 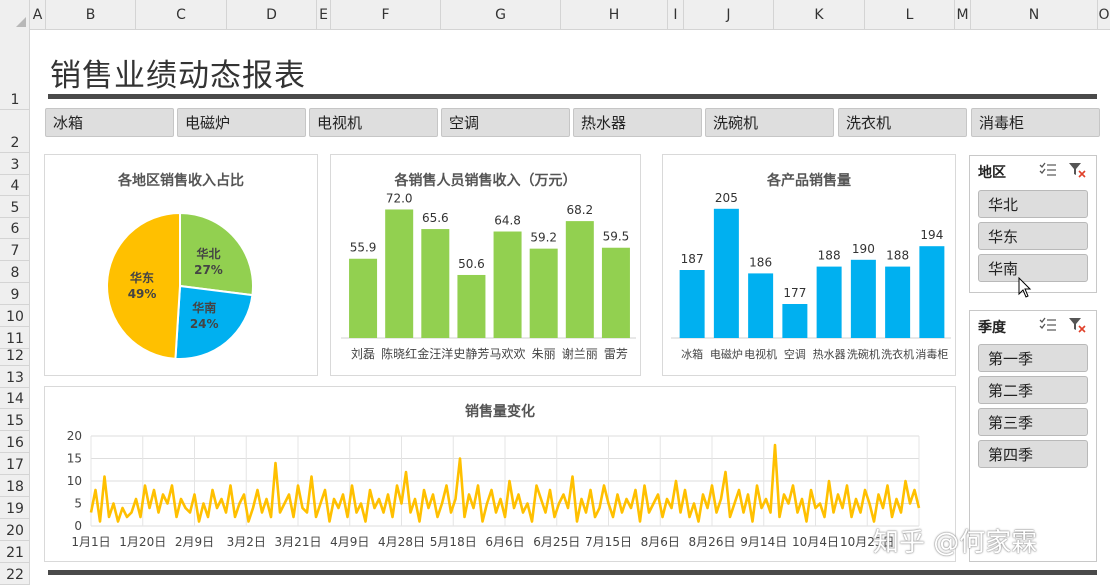 I want to click on category-label: 洗衣机, so click(x=897, y=354).